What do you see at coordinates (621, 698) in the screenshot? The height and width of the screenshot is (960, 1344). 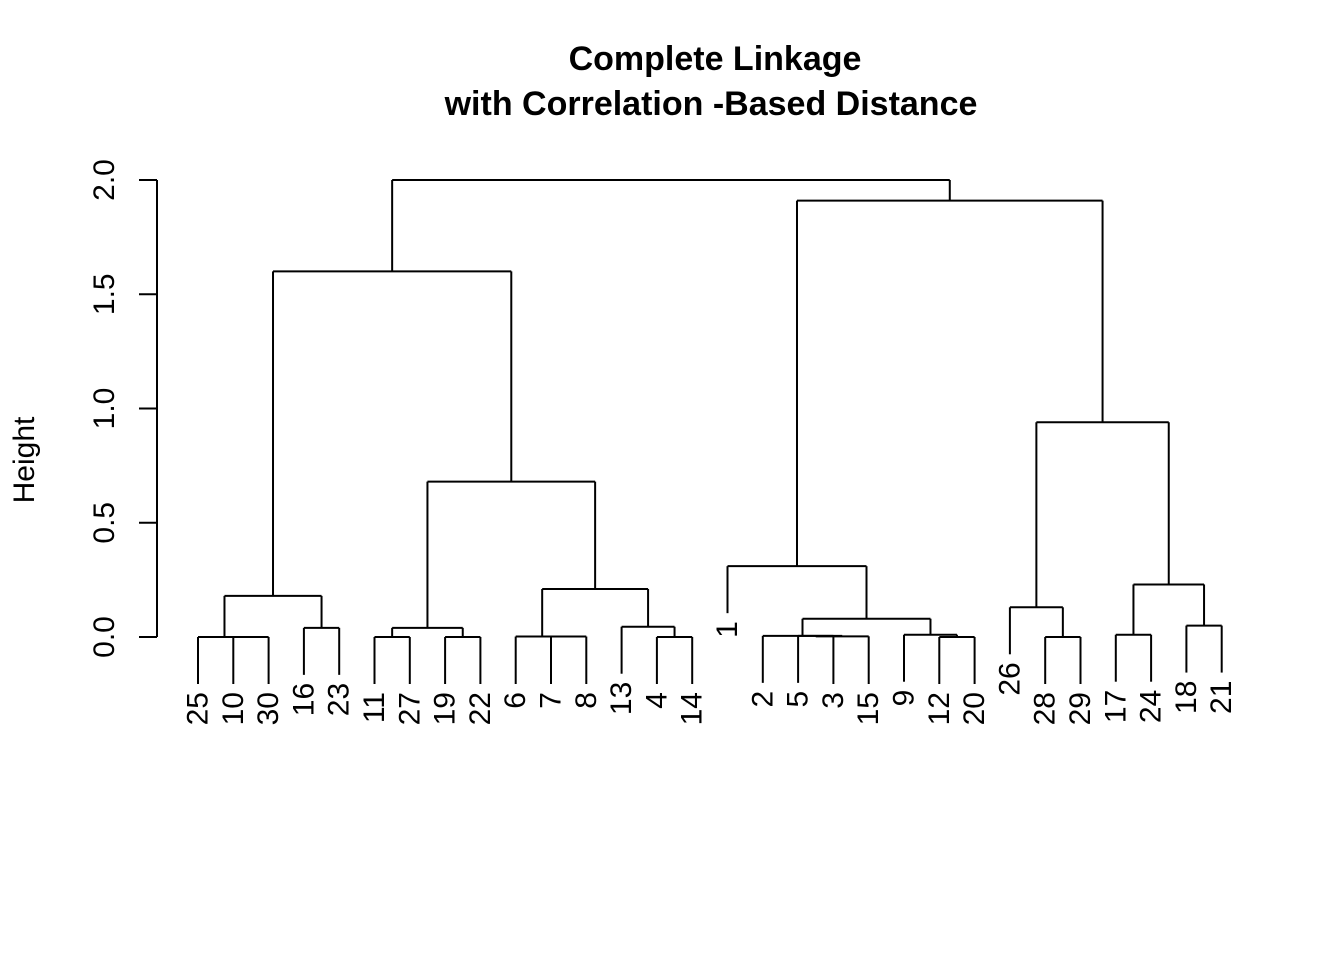 I see `leaf-label: 13` at bounding box center [621, 698].